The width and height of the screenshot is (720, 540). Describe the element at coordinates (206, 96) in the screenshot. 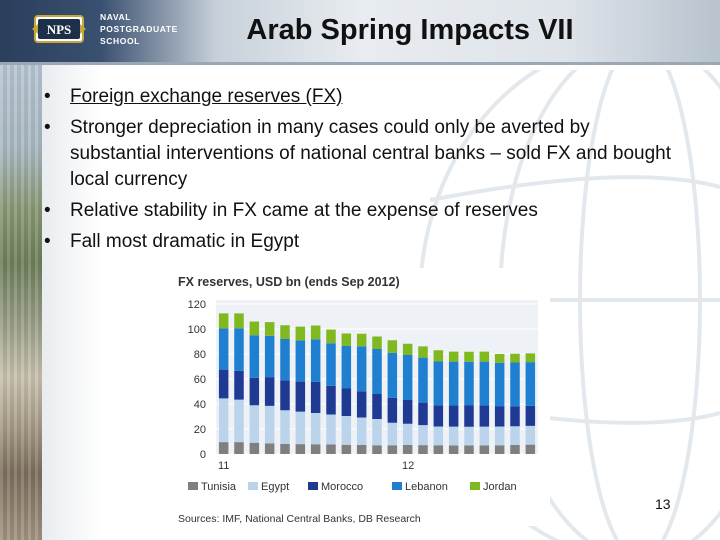

I see `bullet-text: Foreign exchange reserves (FX)` at that location.